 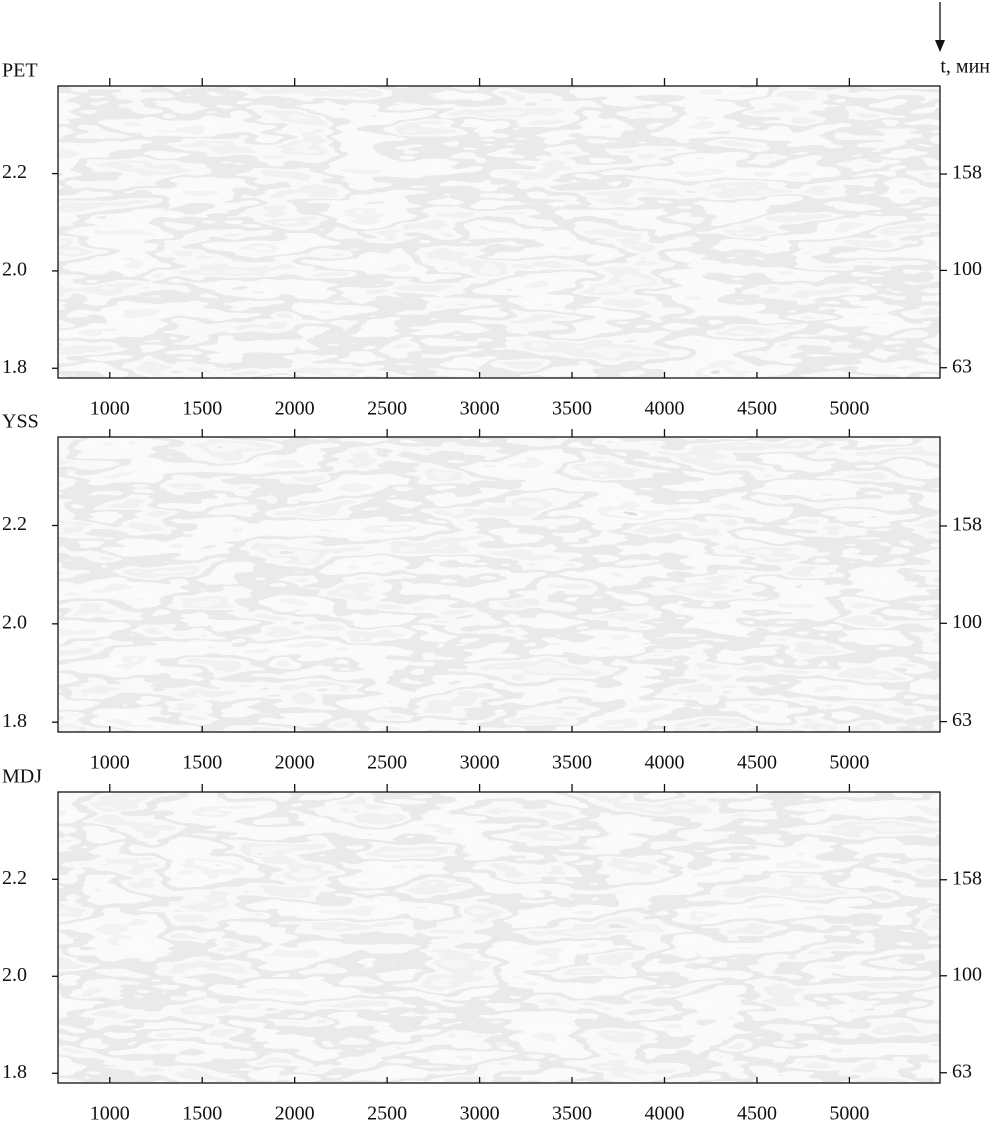 What do you see at coordinates (965, 67) in the screenshot?
I see `y2-axis-label: t, мин` at bounding box center [965, 67].